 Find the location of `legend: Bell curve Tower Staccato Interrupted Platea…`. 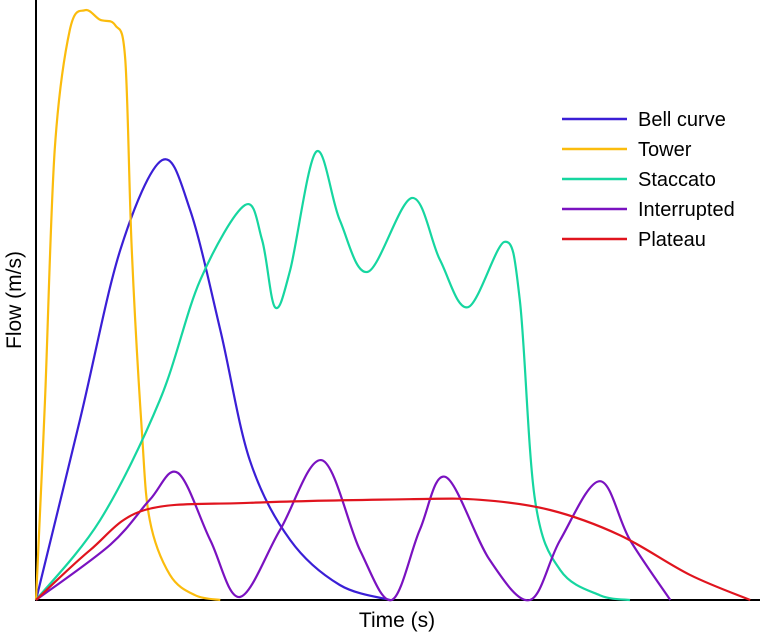

legend: Bell curve Tower Staccato Interrupted Platea… is located at coordinates (648, 180).